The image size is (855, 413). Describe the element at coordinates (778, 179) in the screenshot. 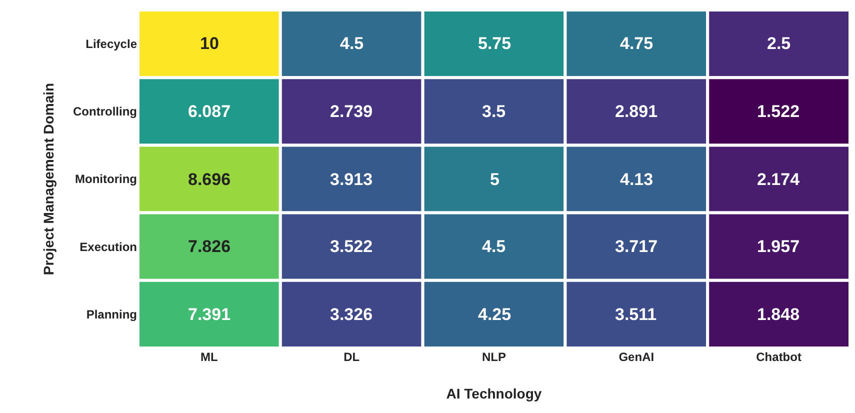

I see `data-label: 2.174` at that location.